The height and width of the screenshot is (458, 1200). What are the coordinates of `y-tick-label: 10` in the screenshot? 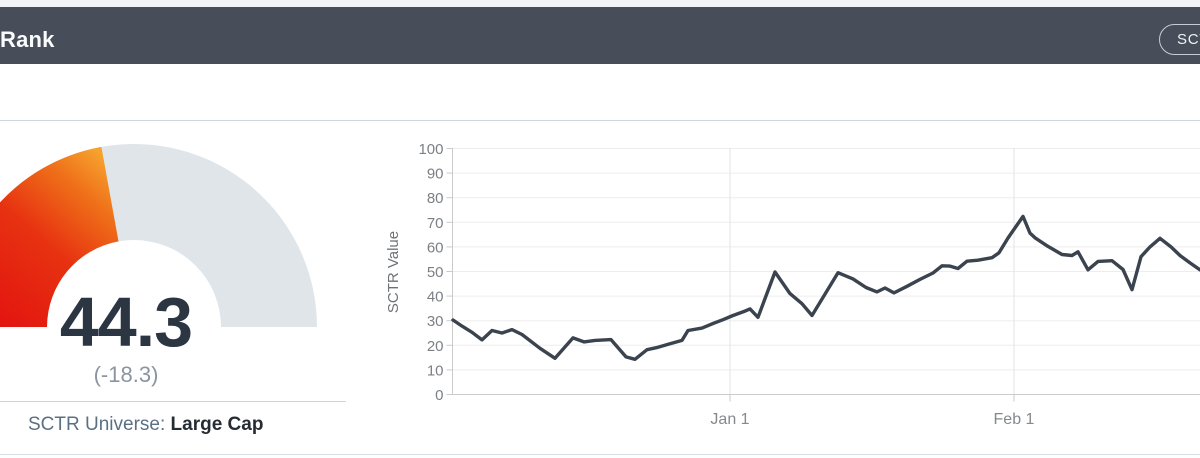 It's located at (435, 370).